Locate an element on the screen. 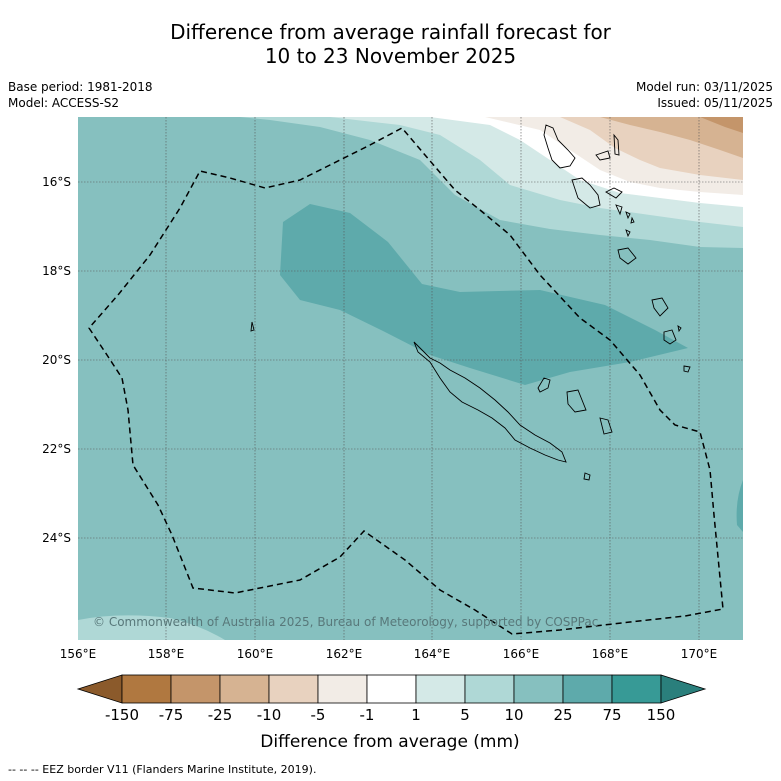 The height and width of the screenshot is (781, 781). lon-label: 156°E is located at coordinates (78, 654).